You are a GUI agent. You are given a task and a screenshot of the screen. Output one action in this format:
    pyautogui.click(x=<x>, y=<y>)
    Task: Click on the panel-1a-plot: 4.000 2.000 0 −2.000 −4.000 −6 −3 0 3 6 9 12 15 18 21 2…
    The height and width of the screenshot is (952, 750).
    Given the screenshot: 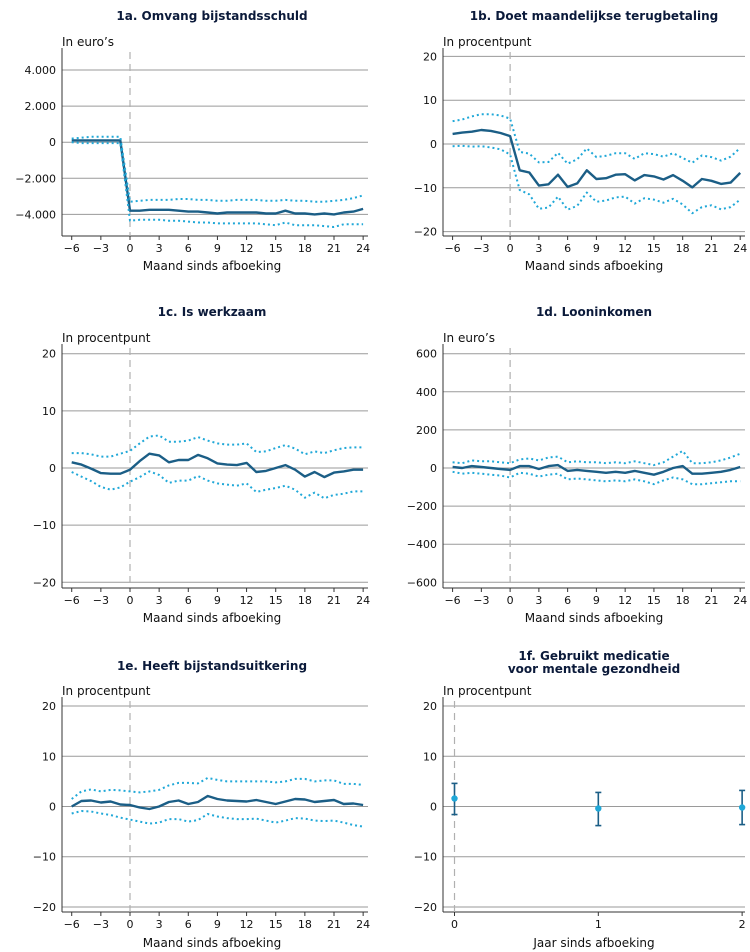 What is the action you would take?
    pyautogui.click(x=192, y=151)
    